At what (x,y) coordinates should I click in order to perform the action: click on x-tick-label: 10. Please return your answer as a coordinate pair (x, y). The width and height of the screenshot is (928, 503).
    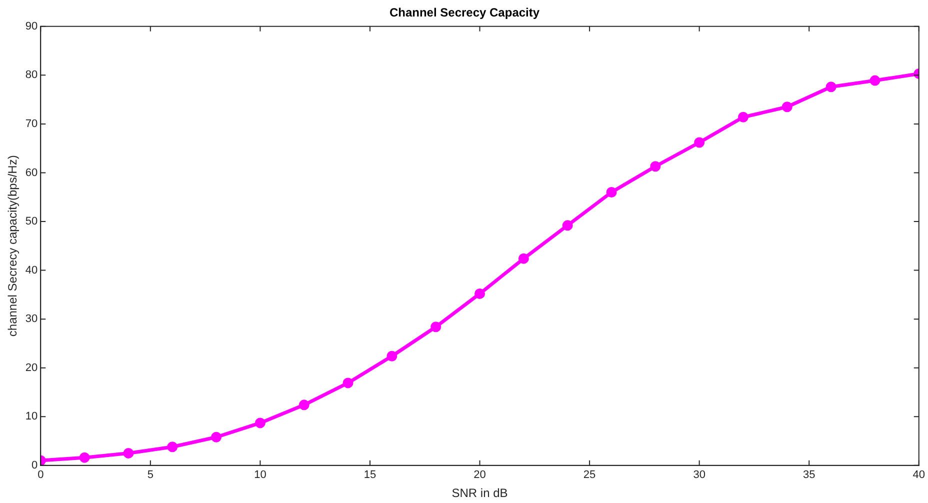
    Looking at the image, I should click on (260, 475).